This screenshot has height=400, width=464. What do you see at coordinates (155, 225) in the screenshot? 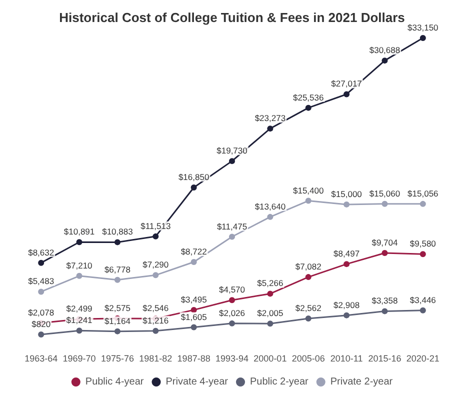
I see `data-label: $11,513` at bounding box center [155, 225].